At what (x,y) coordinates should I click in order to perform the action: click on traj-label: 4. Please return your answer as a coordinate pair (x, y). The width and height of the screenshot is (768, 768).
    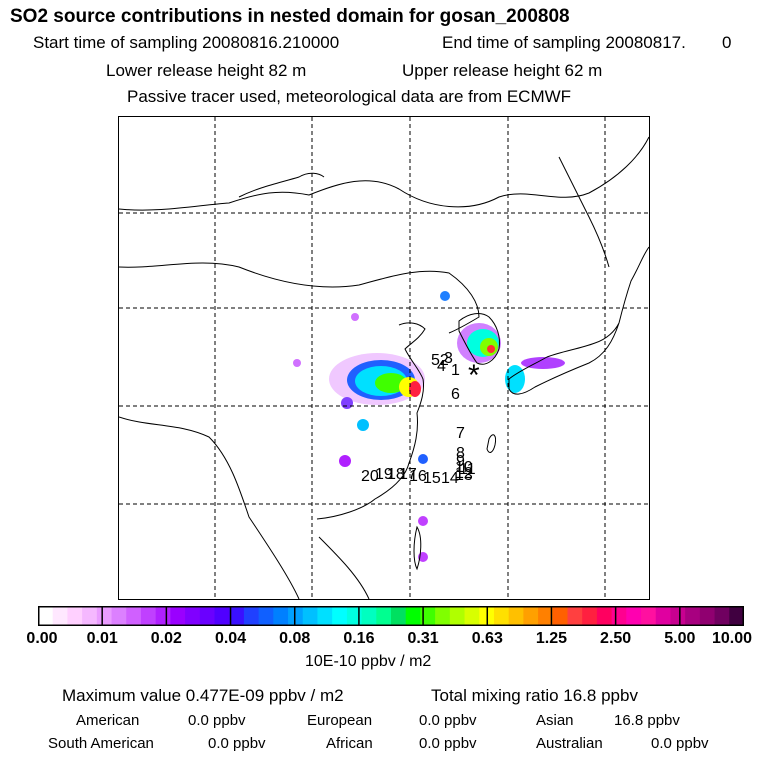
    Looking at the image, I should click on (441, 366).